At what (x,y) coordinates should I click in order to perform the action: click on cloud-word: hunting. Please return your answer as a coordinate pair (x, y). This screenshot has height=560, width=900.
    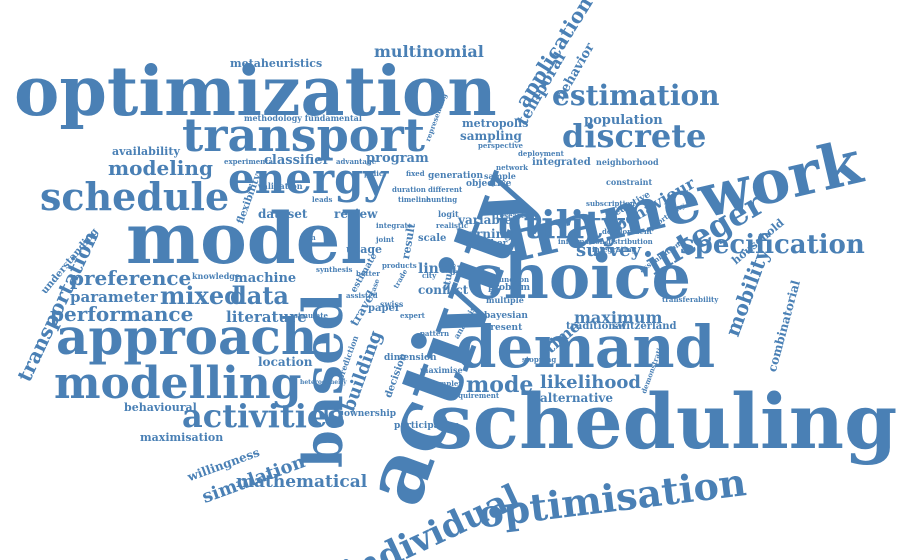
    Looking at the image, I should click on (442, 199).